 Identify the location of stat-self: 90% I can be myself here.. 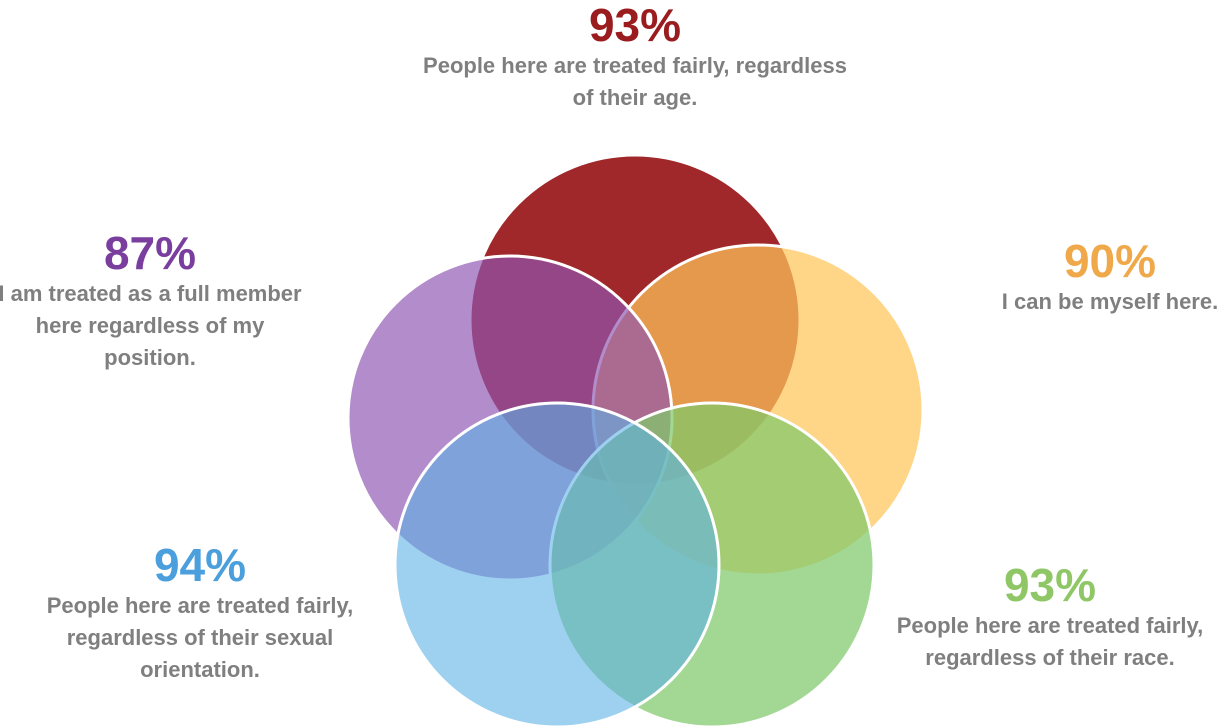
(1094, 277).